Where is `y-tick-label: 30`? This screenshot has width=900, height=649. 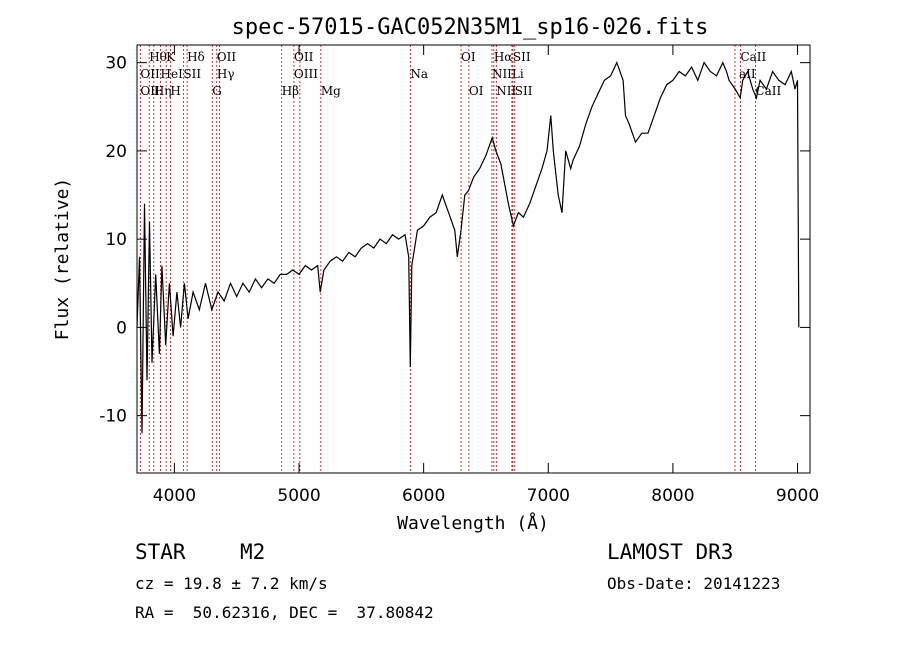 y-tick-label: 30 is located at coordinates (116, 64).